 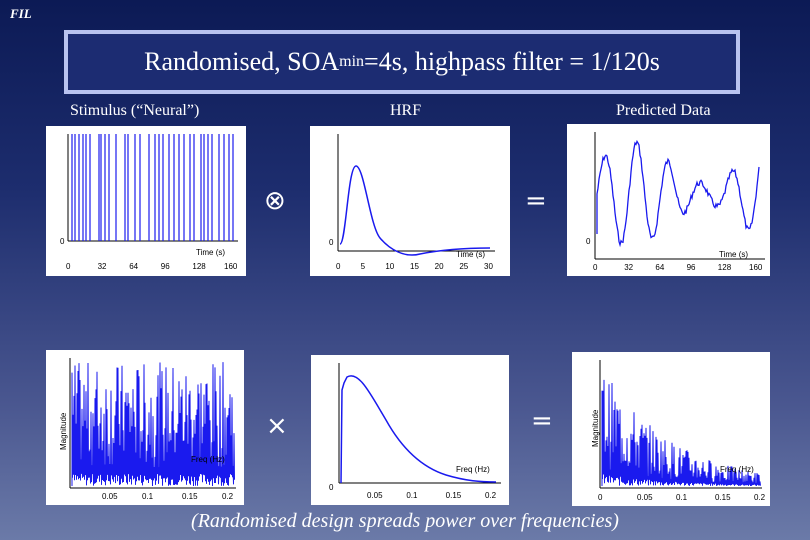 I want to click on predicted-spectrum-xlabel: Freq (Hz), so click(x=737, y=469).